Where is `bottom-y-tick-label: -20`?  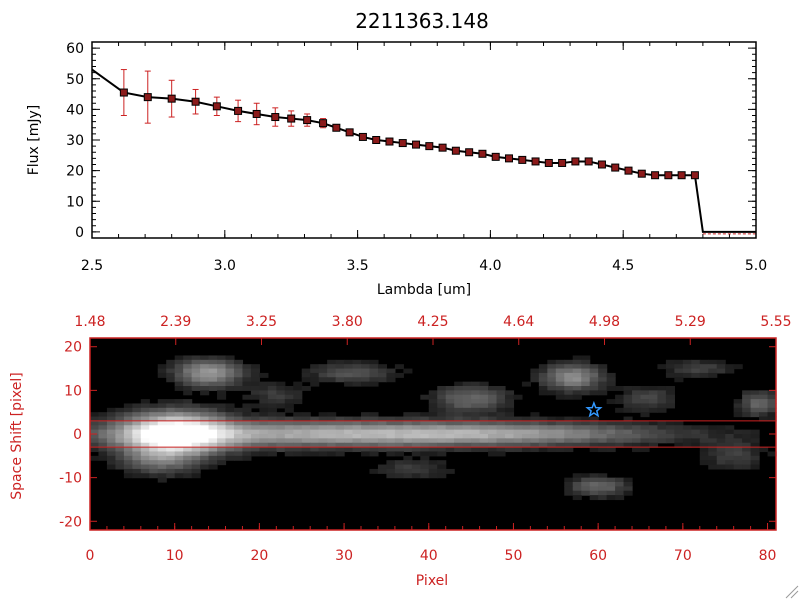 bottom-y-tick-label: -20 is located at coordinates (70, 522).